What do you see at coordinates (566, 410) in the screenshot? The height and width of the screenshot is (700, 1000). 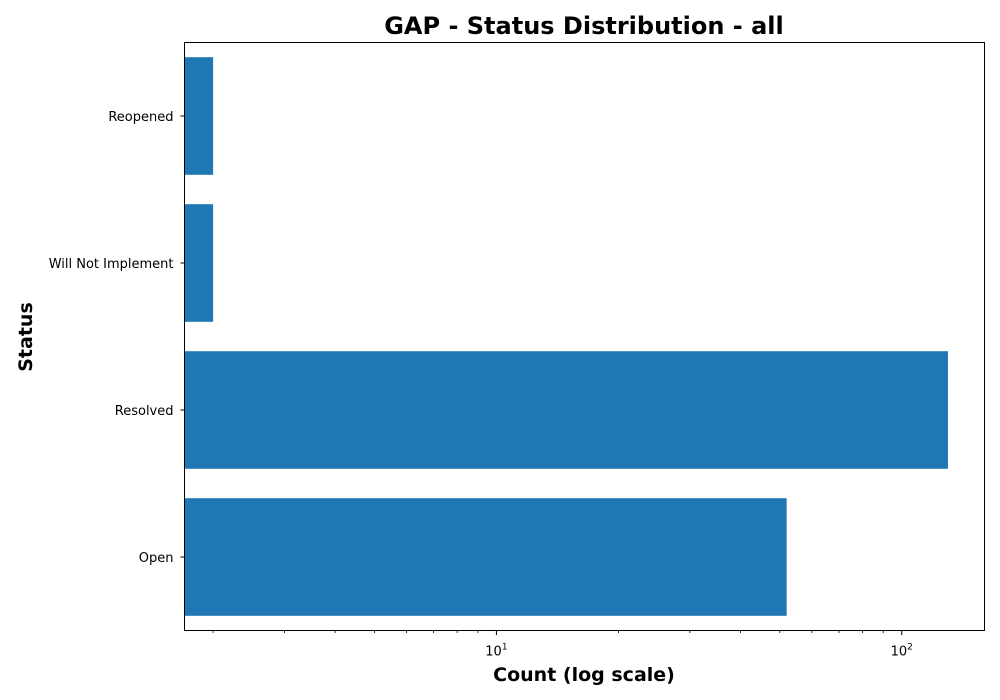 I see `bar-resolved` at bounding box center [566, 410].